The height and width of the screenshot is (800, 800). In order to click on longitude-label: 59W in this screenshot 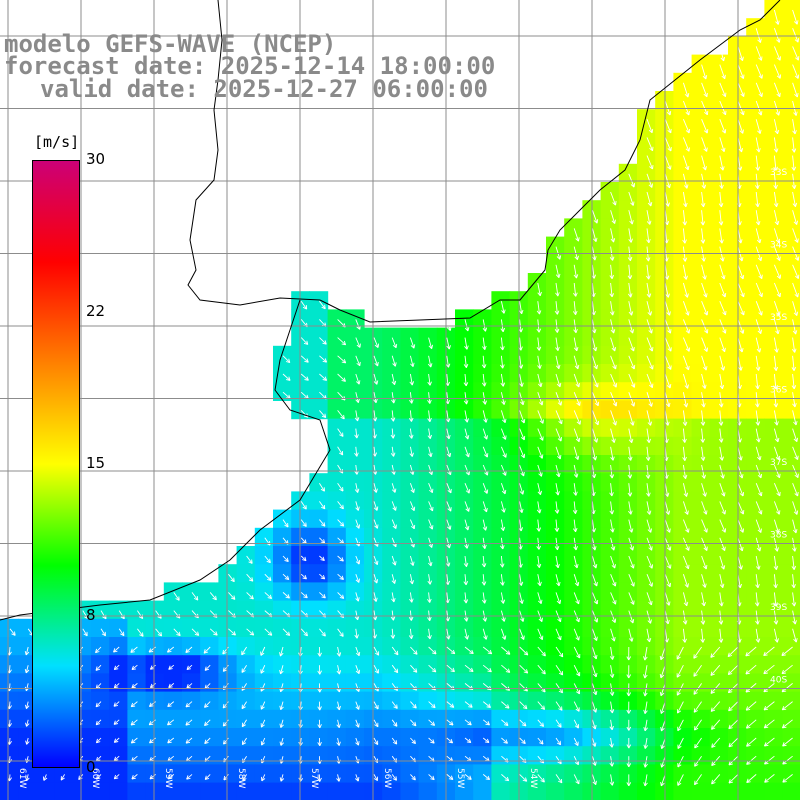, I will do `click(168, 778)`.